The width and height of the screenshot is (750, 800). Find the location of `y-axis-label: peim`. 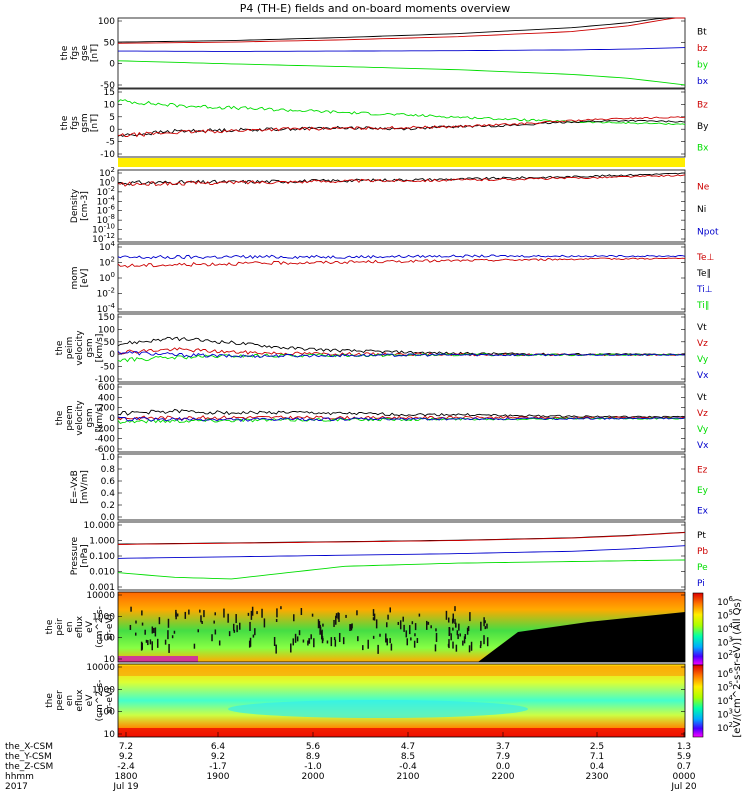

y-axis-label: peim is located at coordinates (70, 348).